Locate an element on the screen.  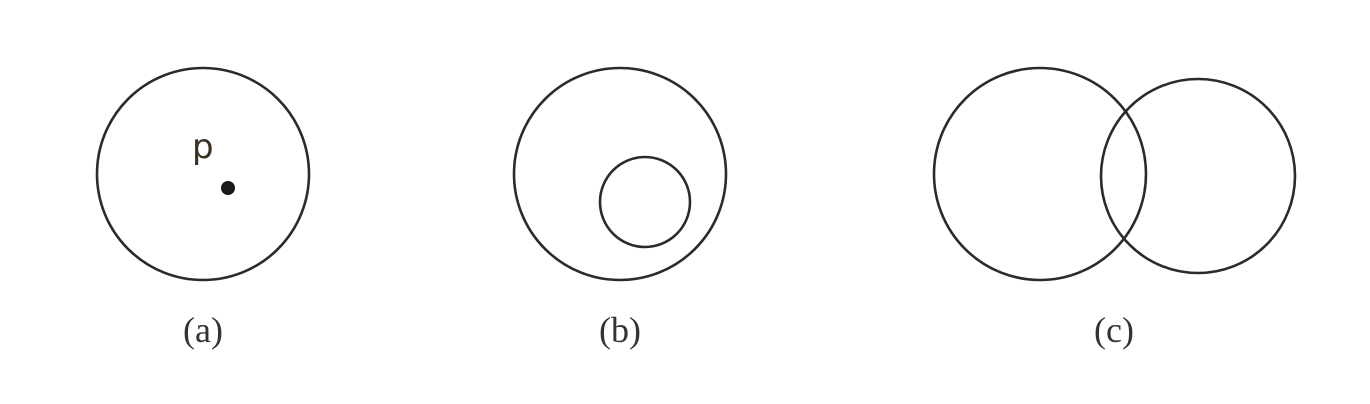
panel-a: p (a) is located at coordinates (203, 208).